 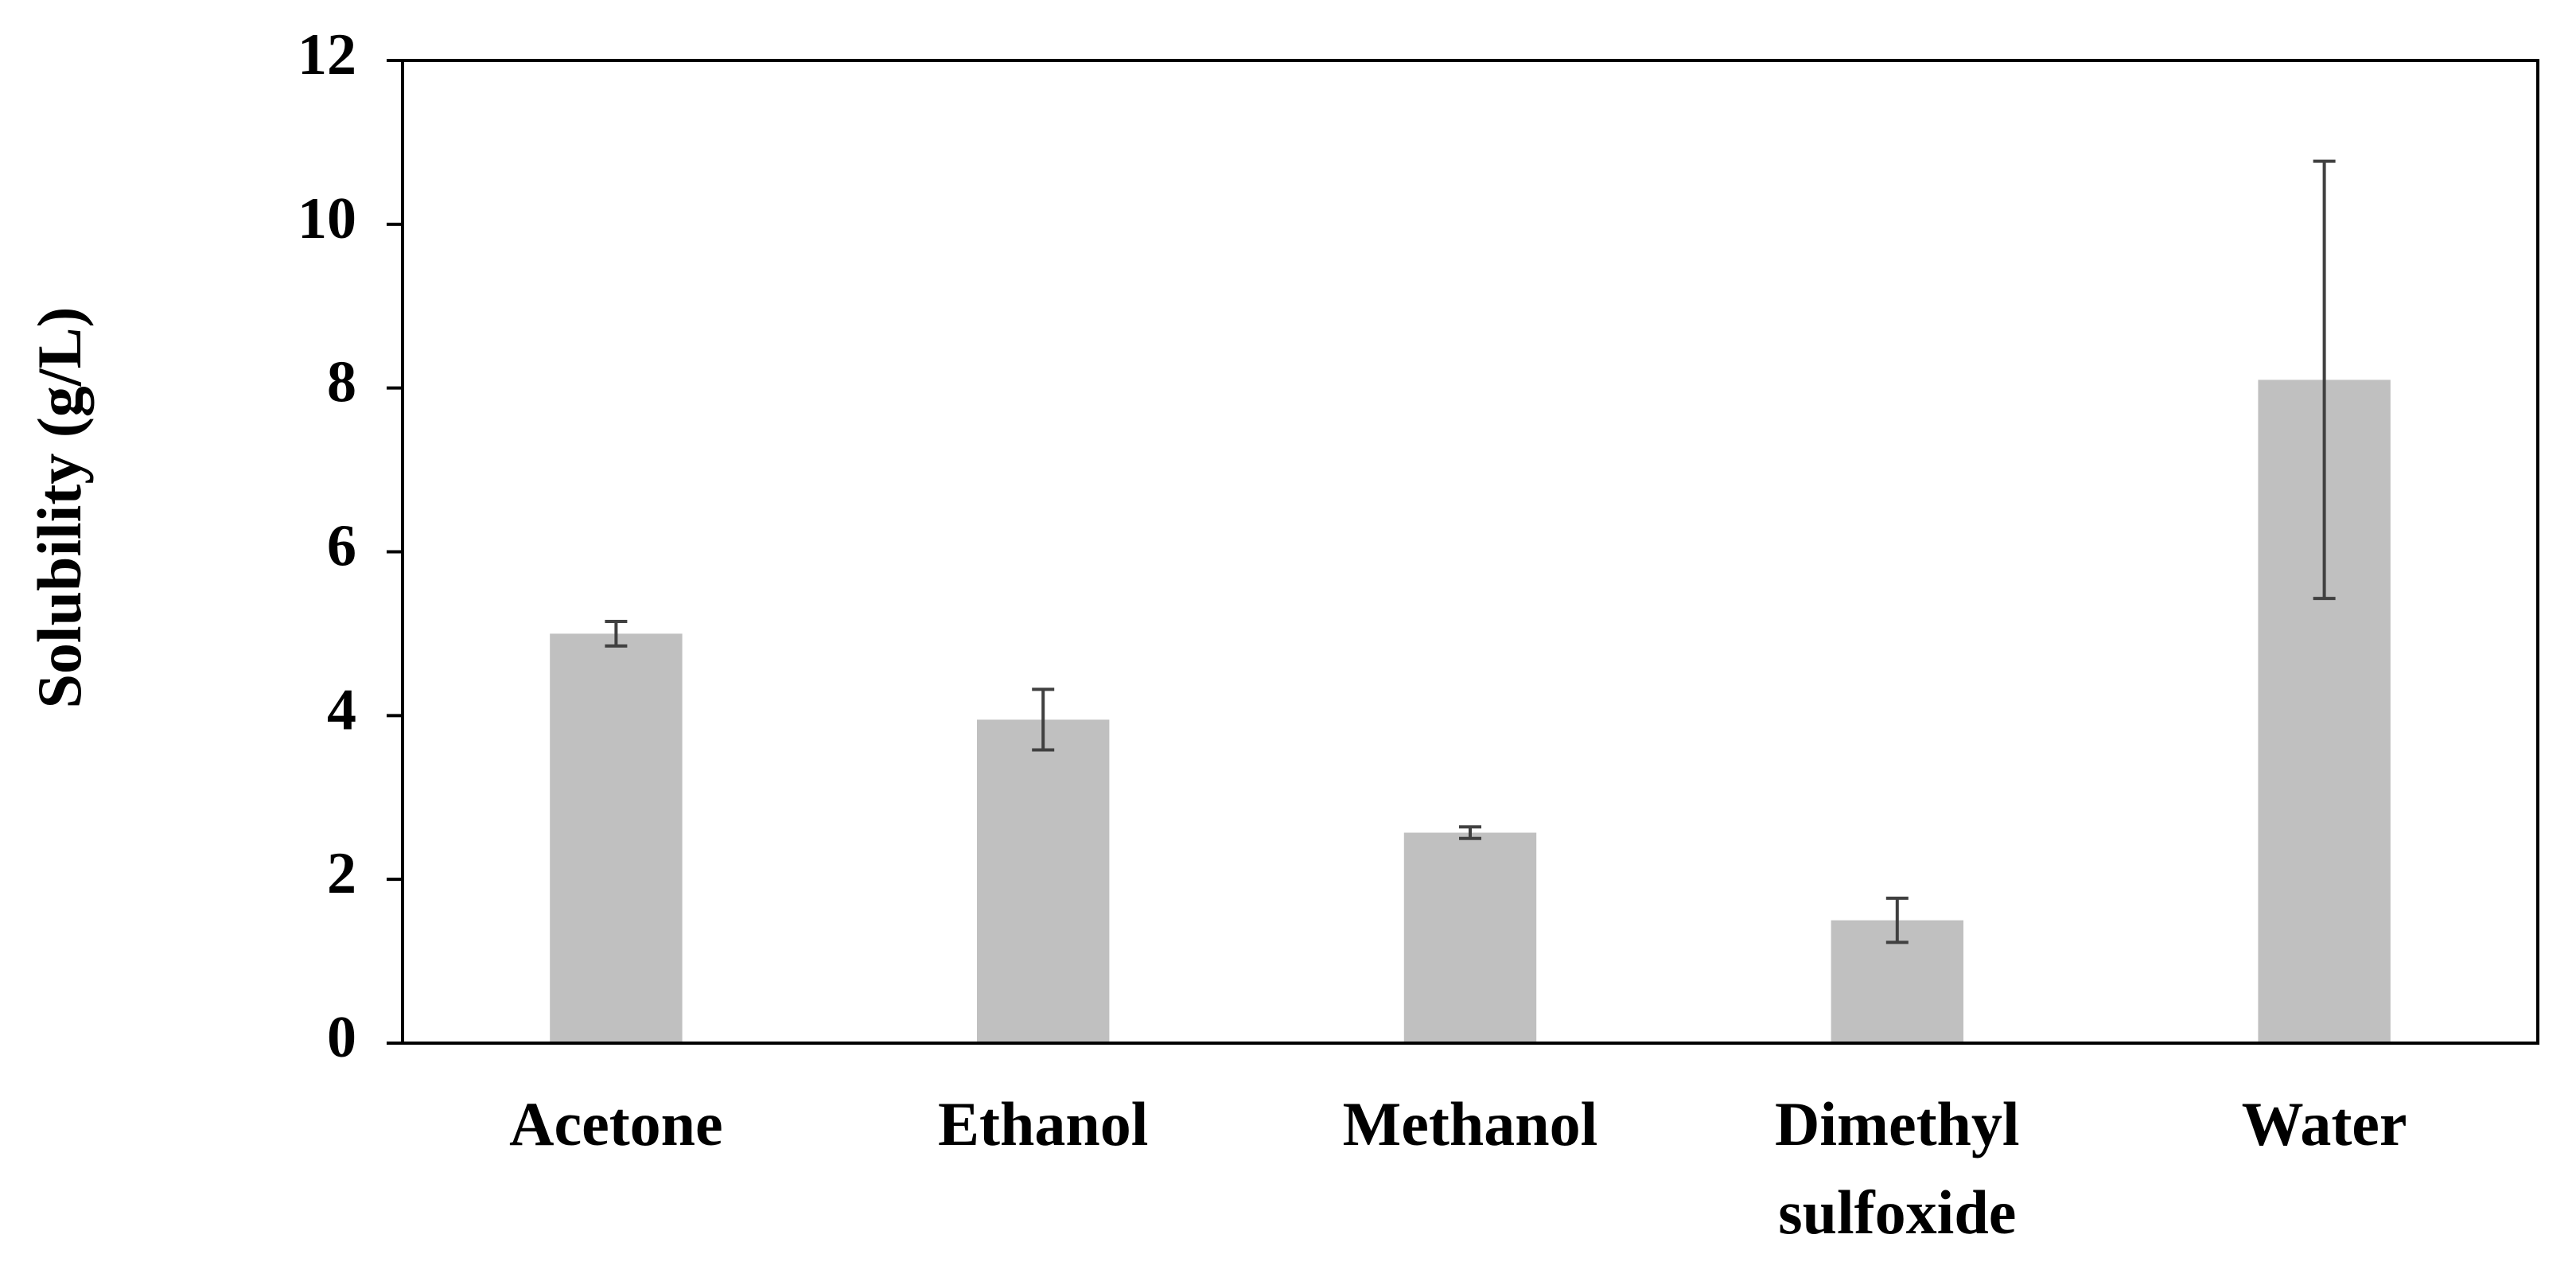 What do you see at coordinates (616, 1123) in the screenshot?
I see `x-tick-label: Acetone` at bounding box center [616, 1123].